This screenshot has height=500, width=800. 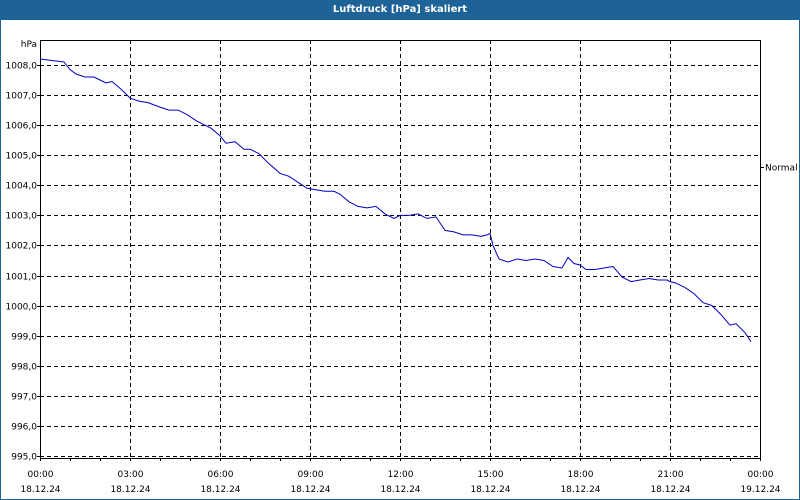 What do you see at coordinates (760, 490) in the screenshot?
I see `x-tick-date: 19.12.24` at bounding box center [760, 490].